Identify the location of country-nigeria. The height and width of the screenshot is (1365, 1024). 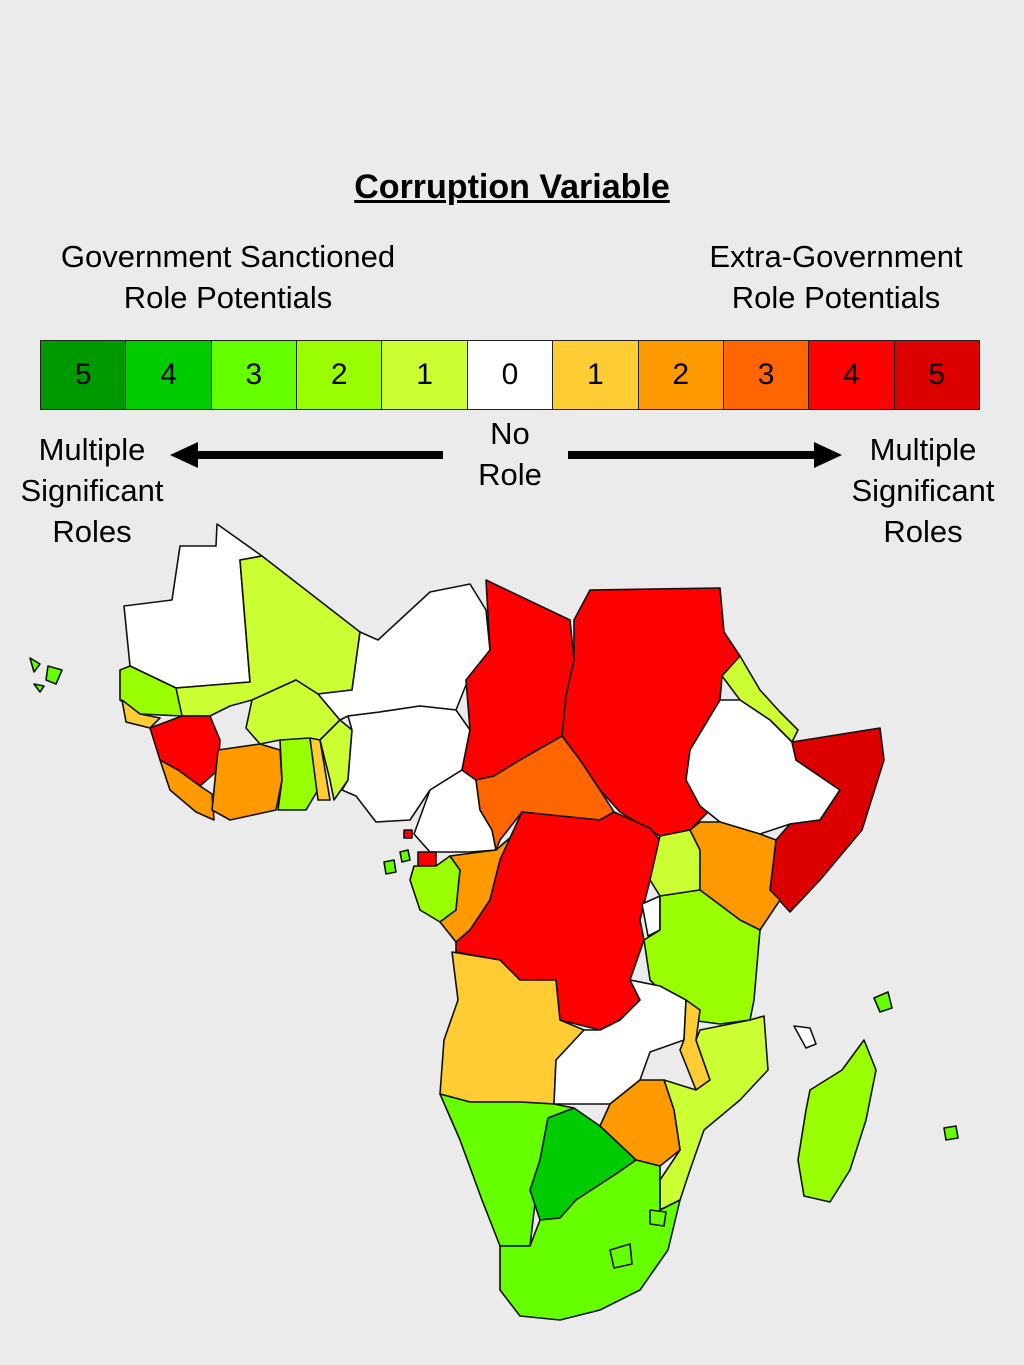
(406, 764).